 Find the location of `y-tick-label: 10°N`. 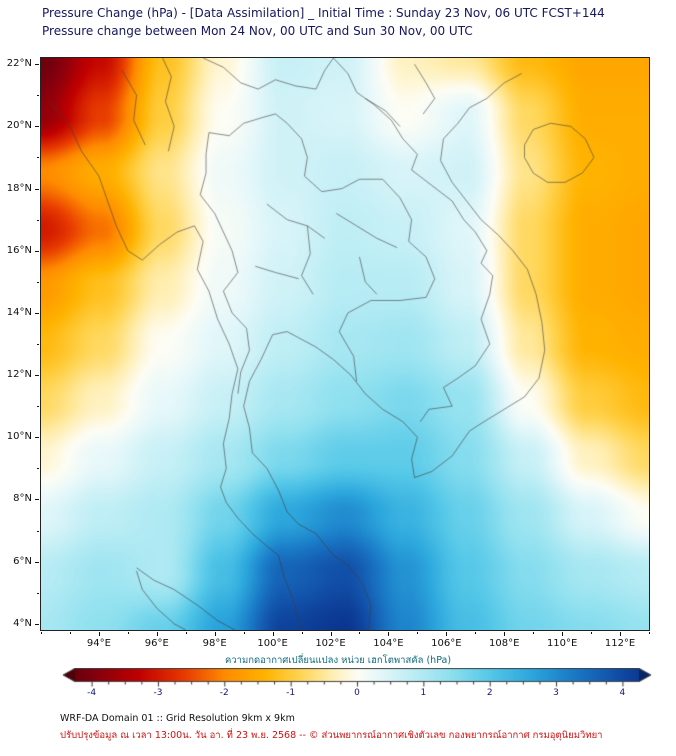

y-tick-label: 10°N is located at coordinates (19, 437).